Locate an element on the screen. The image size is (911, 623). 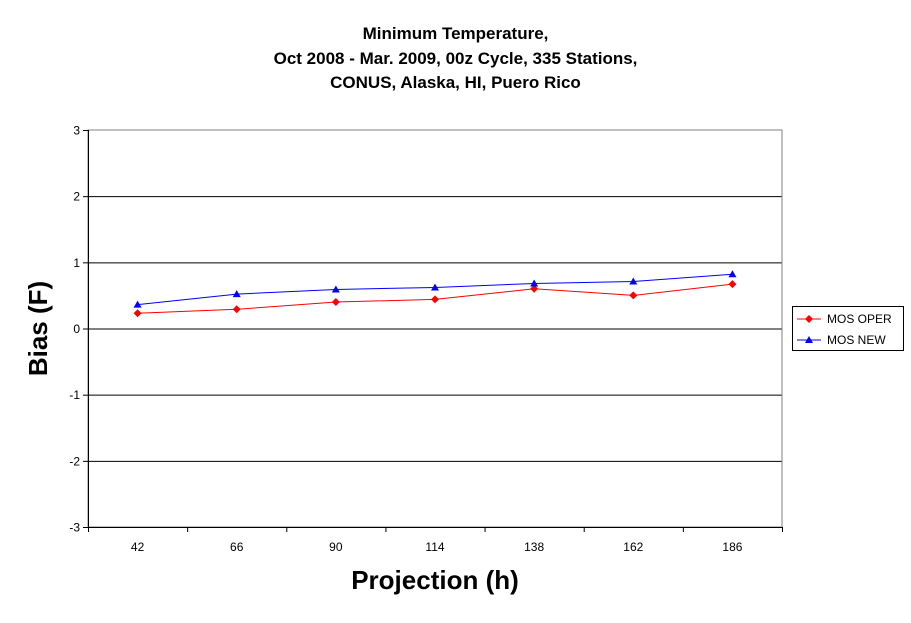
x-tick-label: 90 is located at coordinates (336, 547).